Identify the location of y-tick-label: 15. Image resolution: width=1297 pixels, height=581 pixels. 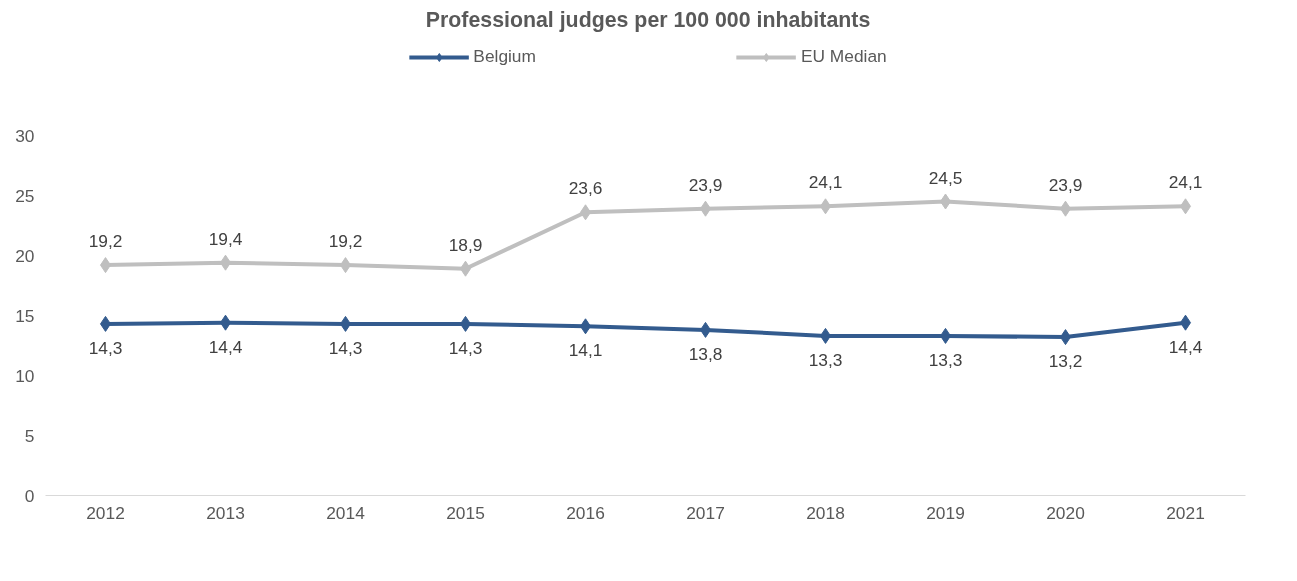
(25, 315).